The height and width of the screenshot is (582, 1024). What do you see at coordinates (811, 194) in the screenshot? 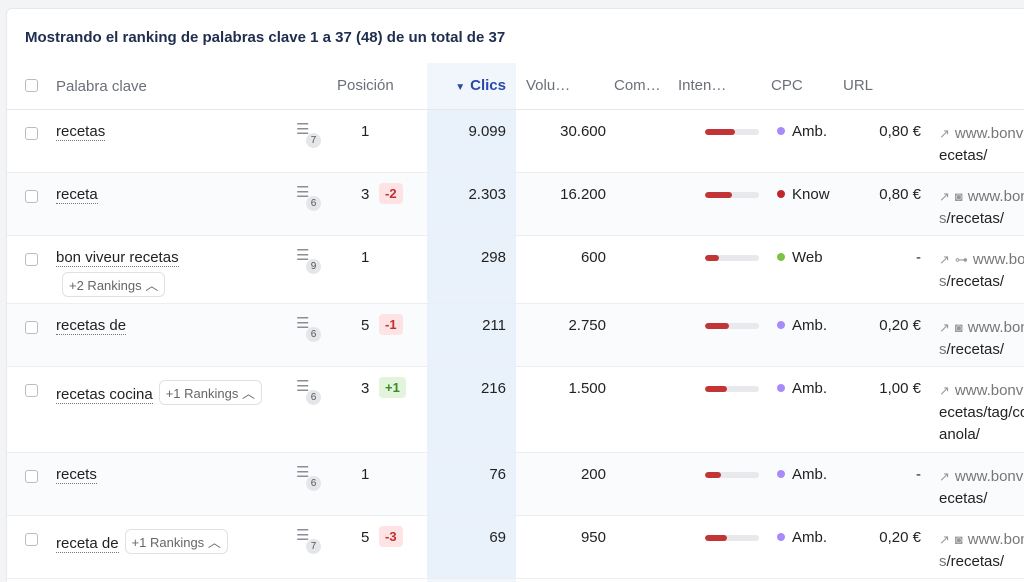
I see `intent-text: Know` at bounding box center [811, 194].